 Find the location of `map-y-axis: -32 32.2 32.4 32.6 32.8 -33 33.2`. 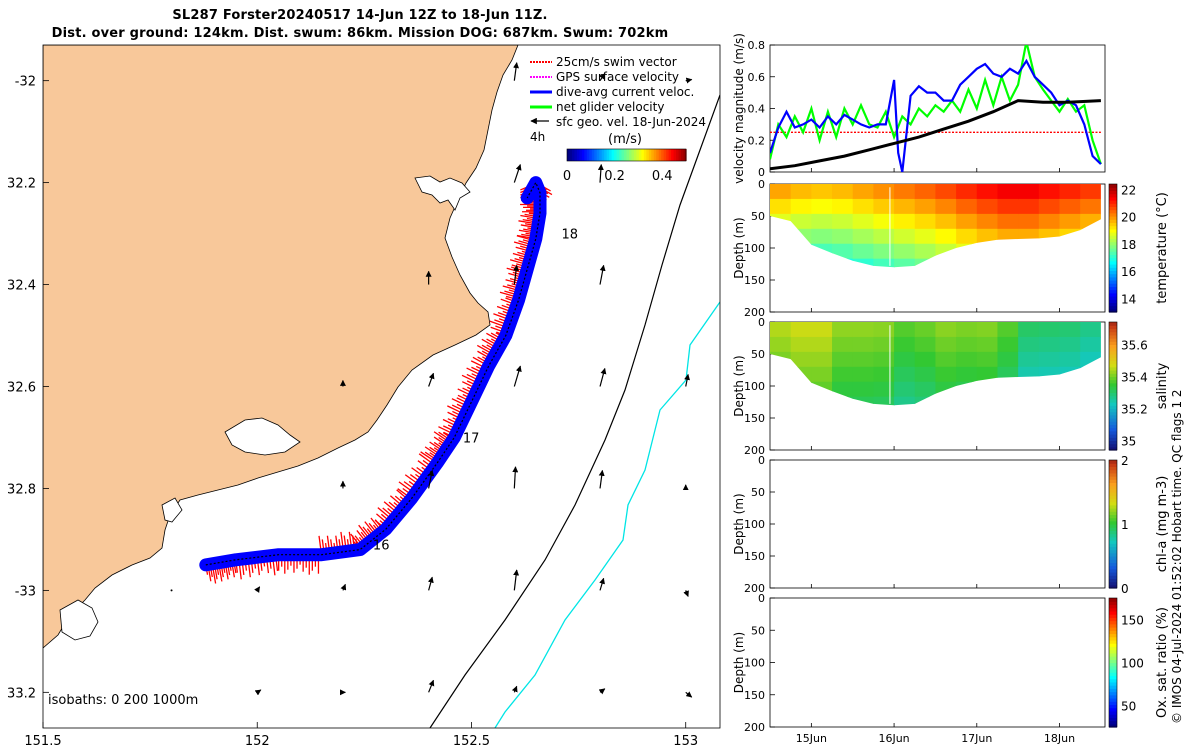

map-y-axis: -32 32.2 32.4 32.6 32.8 -33 33.2 is located at coordinates (28, 388).